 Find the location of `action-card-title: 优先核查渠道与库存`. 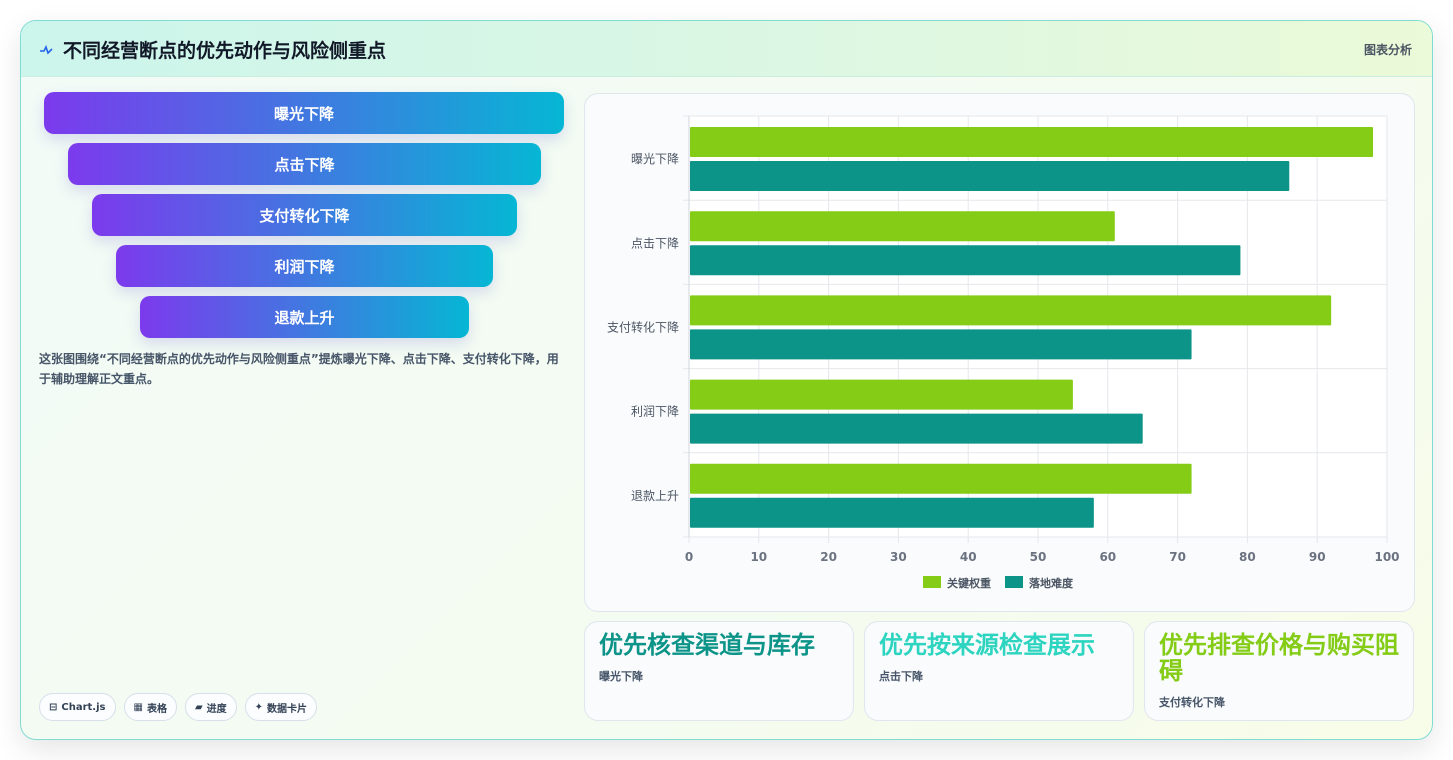

action-card-title: 优先核查渠道与库存 is located at coordinates (707, 645).